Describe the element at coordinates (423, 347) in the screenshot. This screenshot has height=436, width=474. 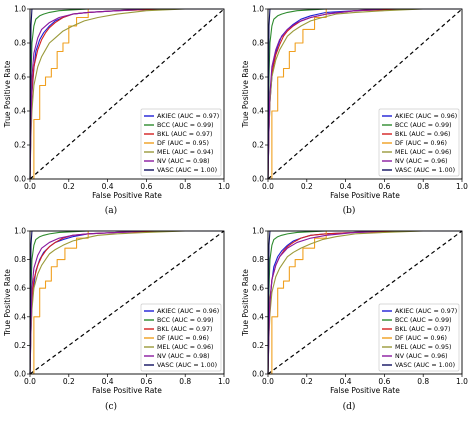
I see `legend-label-mel: MEL (AUC = 0.95)` at that location.